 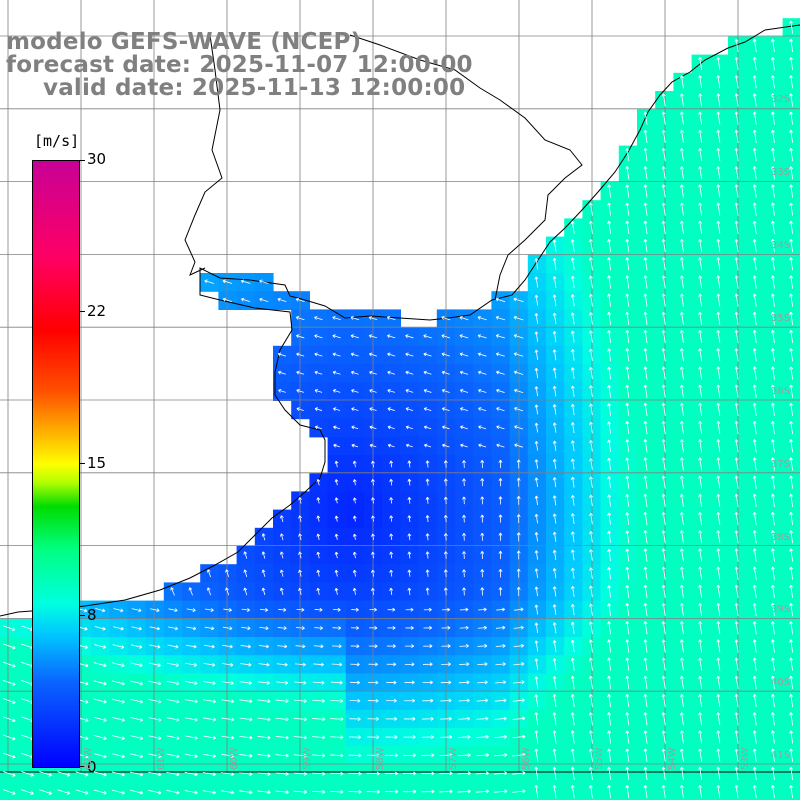 I want to click on colorbar-label-15: 15, so click(x=97, y=463).